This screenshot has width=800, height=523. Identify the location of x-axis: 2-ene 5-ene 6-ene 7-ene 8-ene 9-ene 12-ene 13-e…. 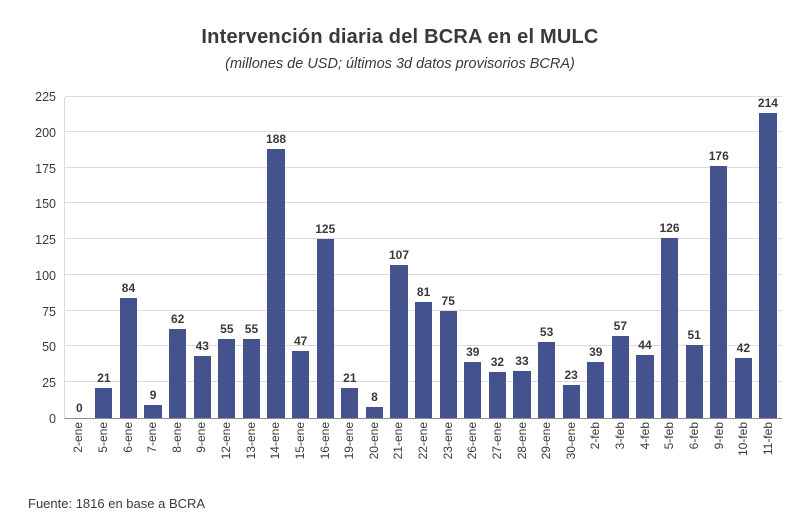
(423, 451).